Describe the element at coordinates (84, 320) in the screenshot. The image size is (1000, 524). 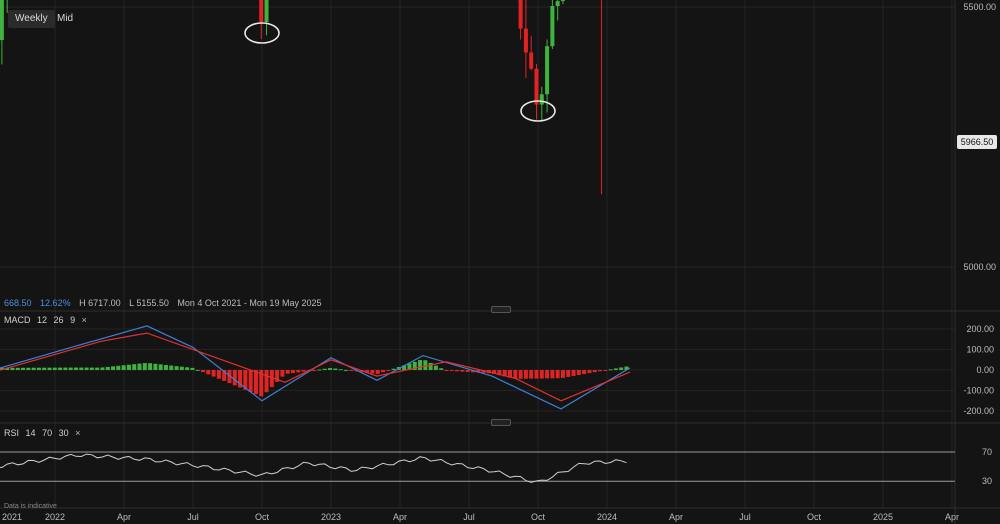
I see `macd-close-icon: ×` at that location.